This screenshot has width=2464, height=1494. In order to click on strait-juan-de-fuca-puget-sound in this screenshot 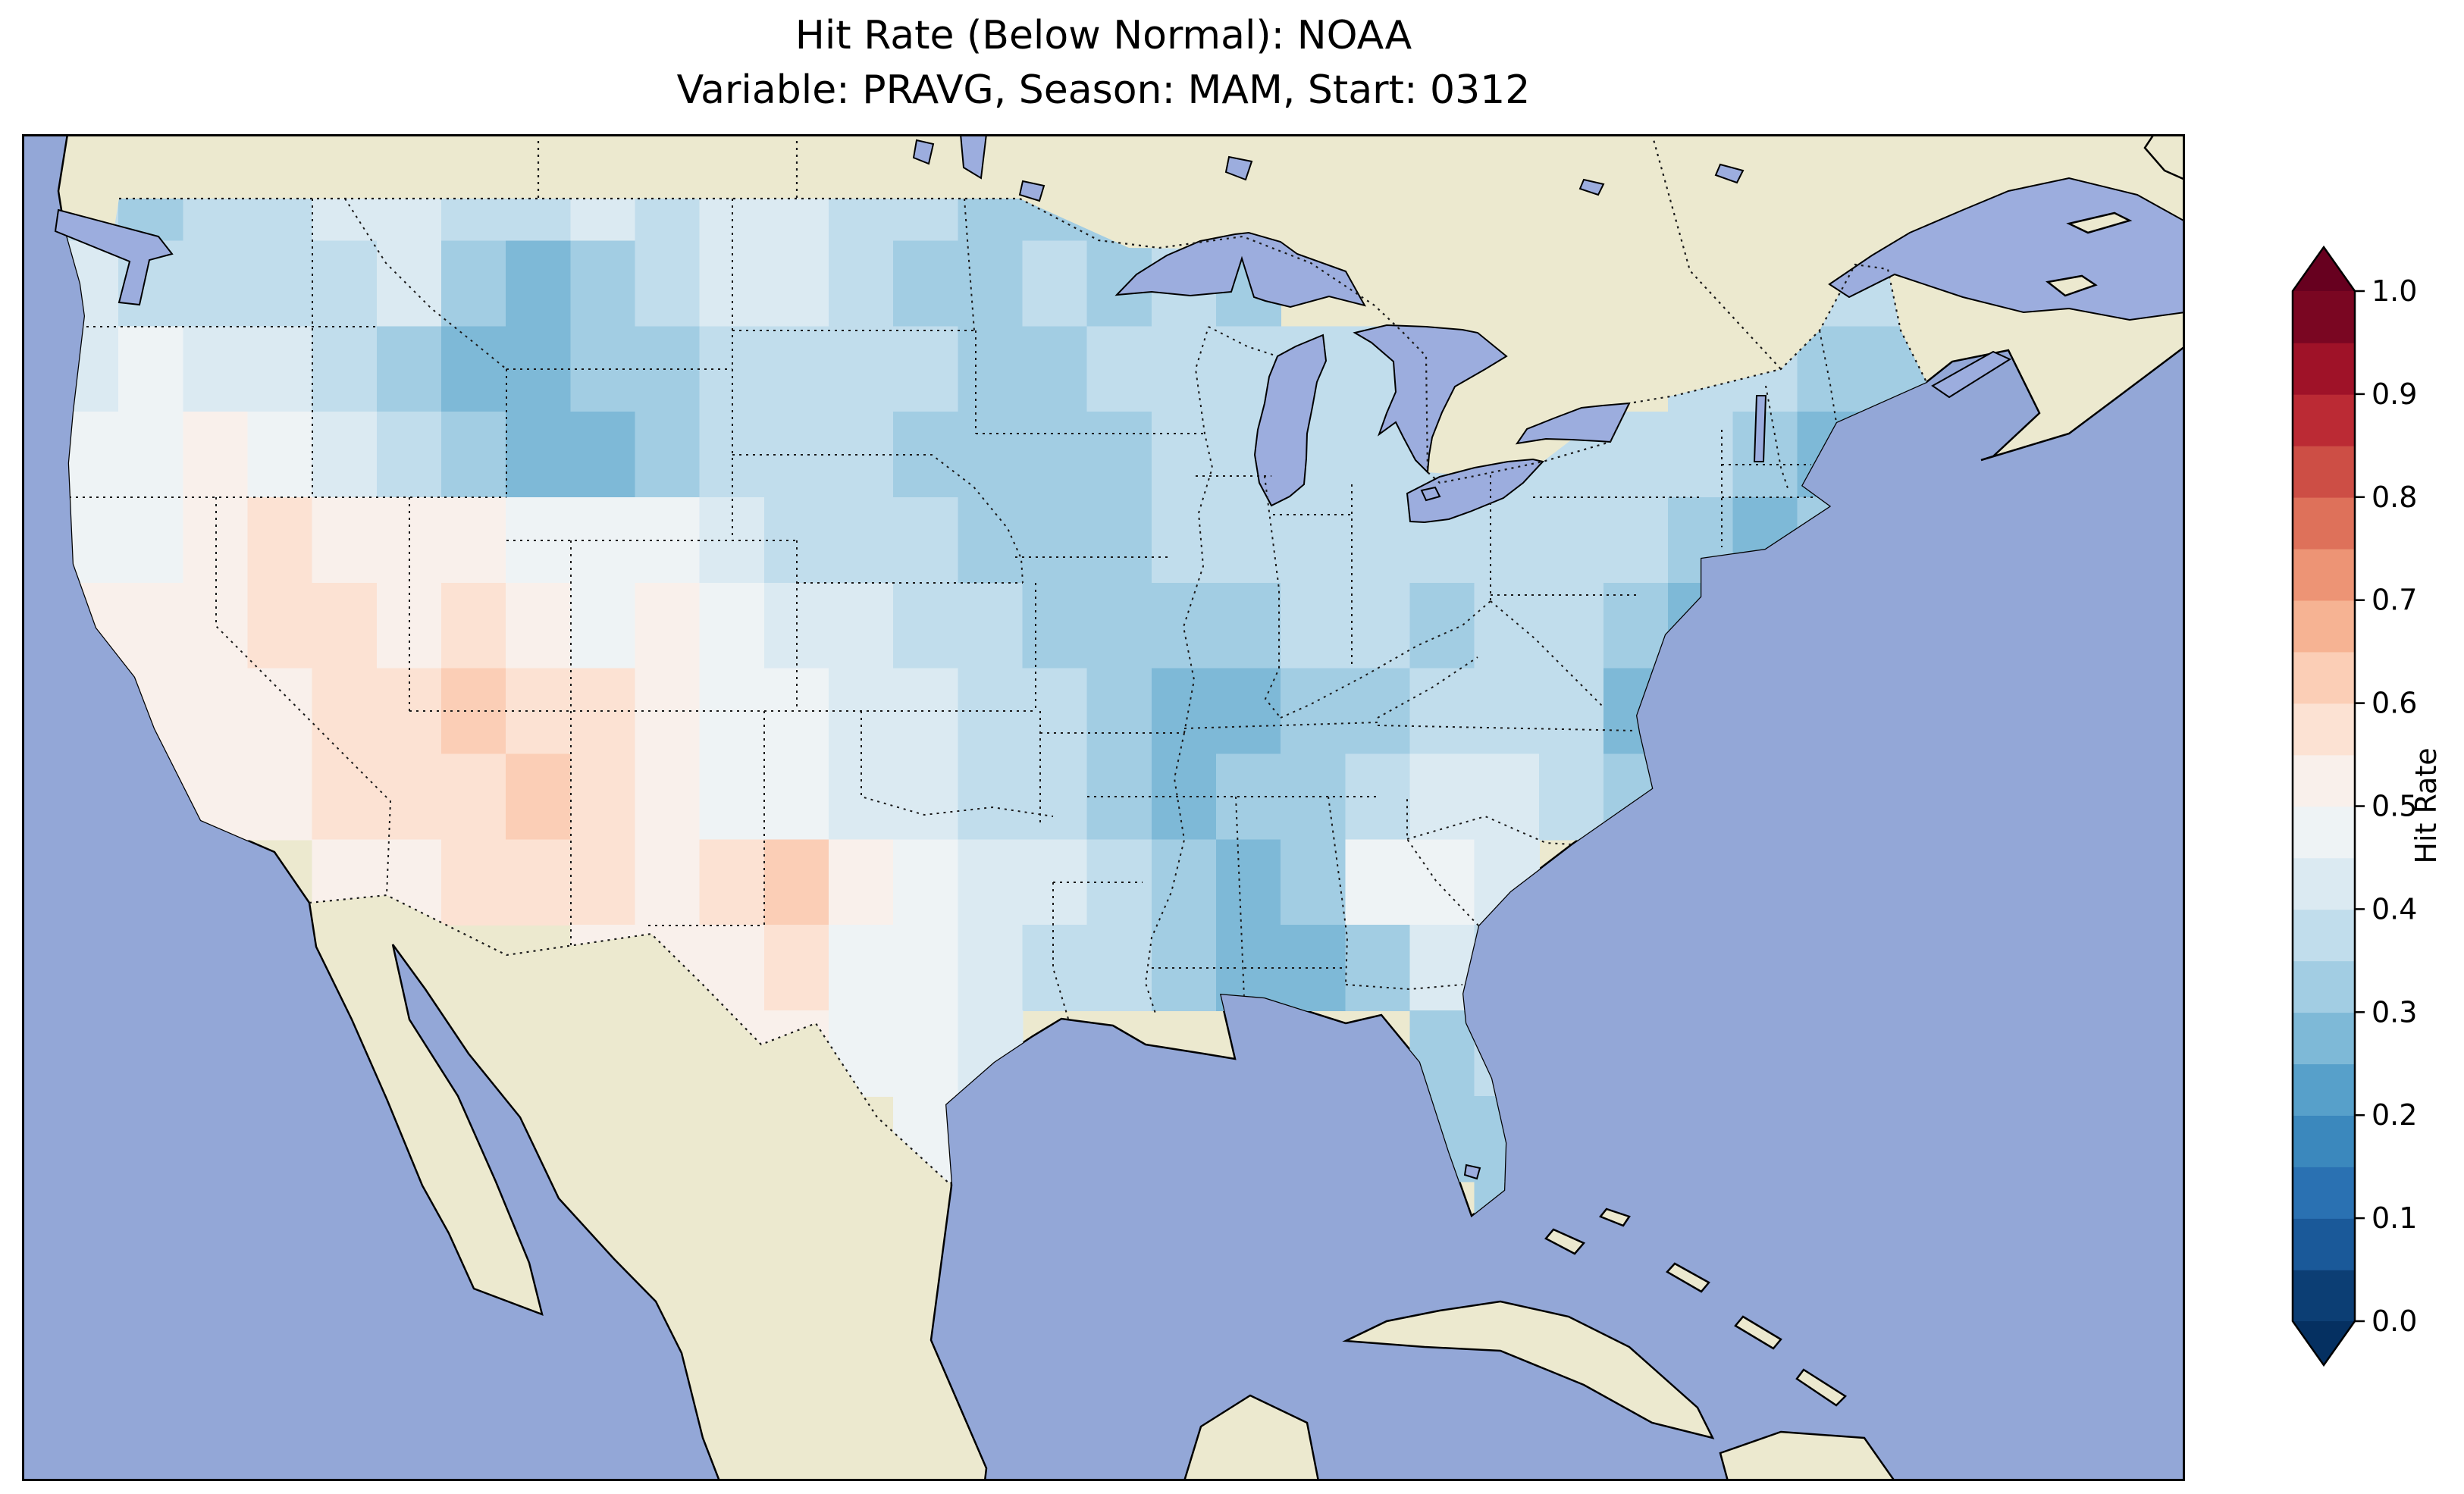, I will do `click(114, 257)`.